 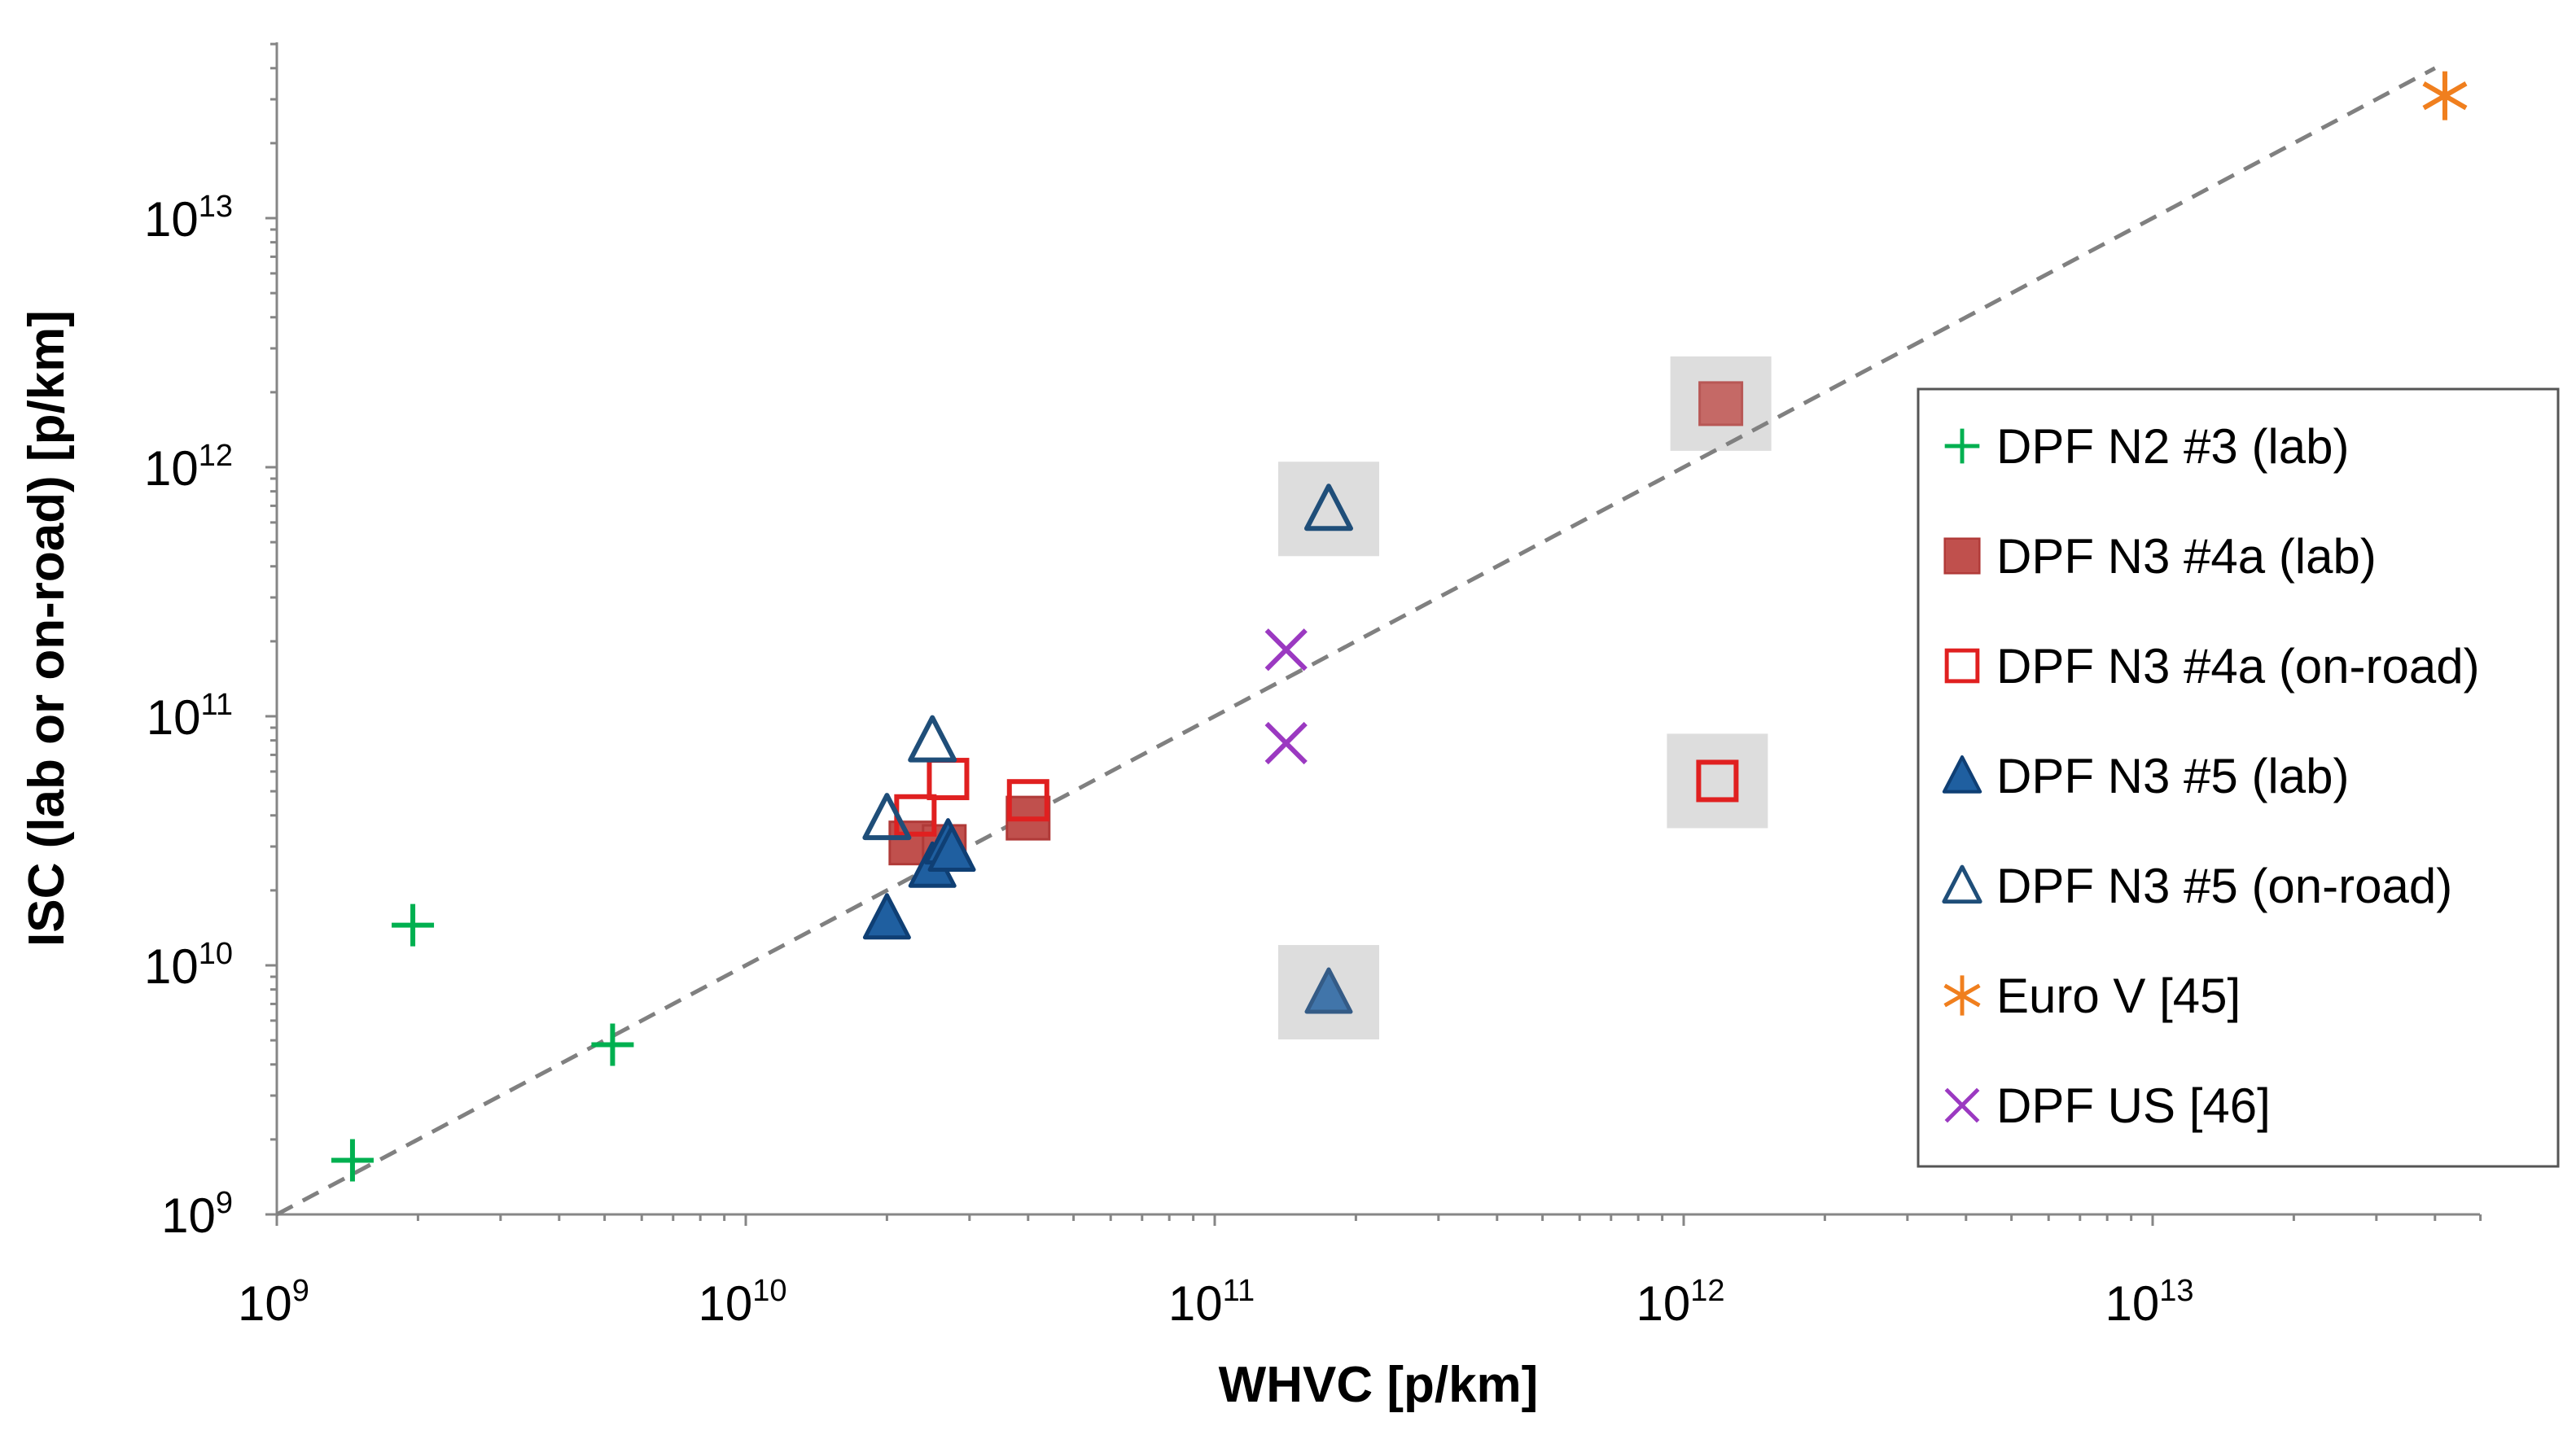 I want to click on legend-label: DPF N3 #5 (lab), so click(x=2172, y=776).